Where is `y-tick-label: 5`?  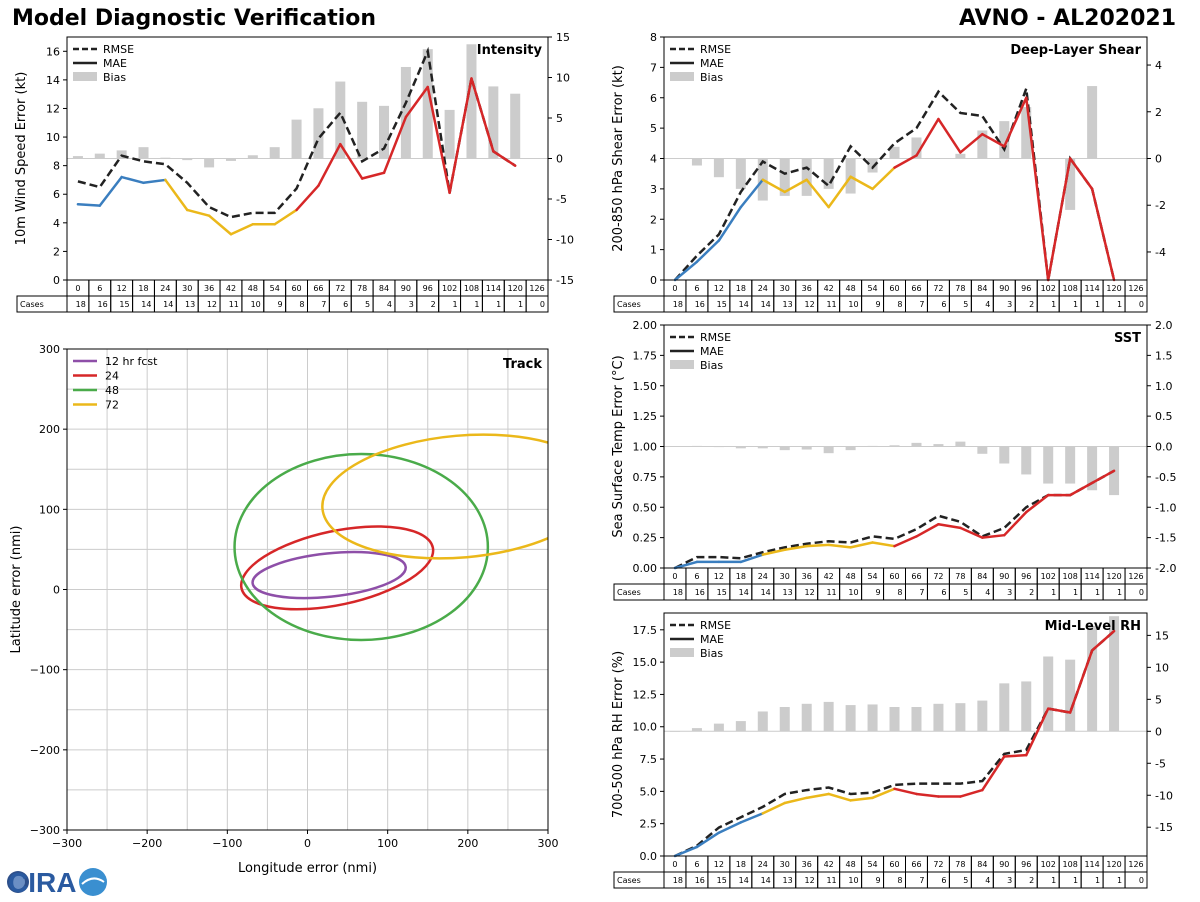
y-tick-label: 5 is located at coordinates (653, 128).